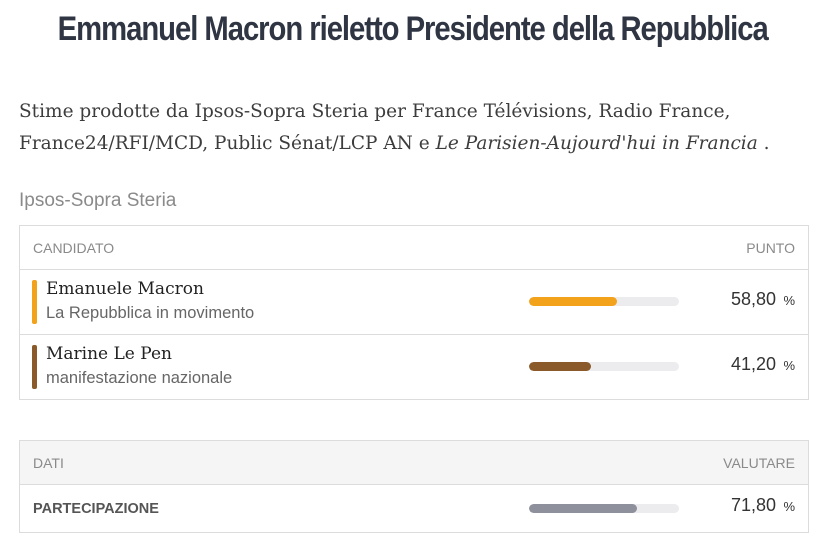 This screenshot has width=824, height=552. What do you see at coordinates (139, 378) in the screenshot?
I see `candidate-party: manifestazione nazionale` at bounding box center [139, 378].